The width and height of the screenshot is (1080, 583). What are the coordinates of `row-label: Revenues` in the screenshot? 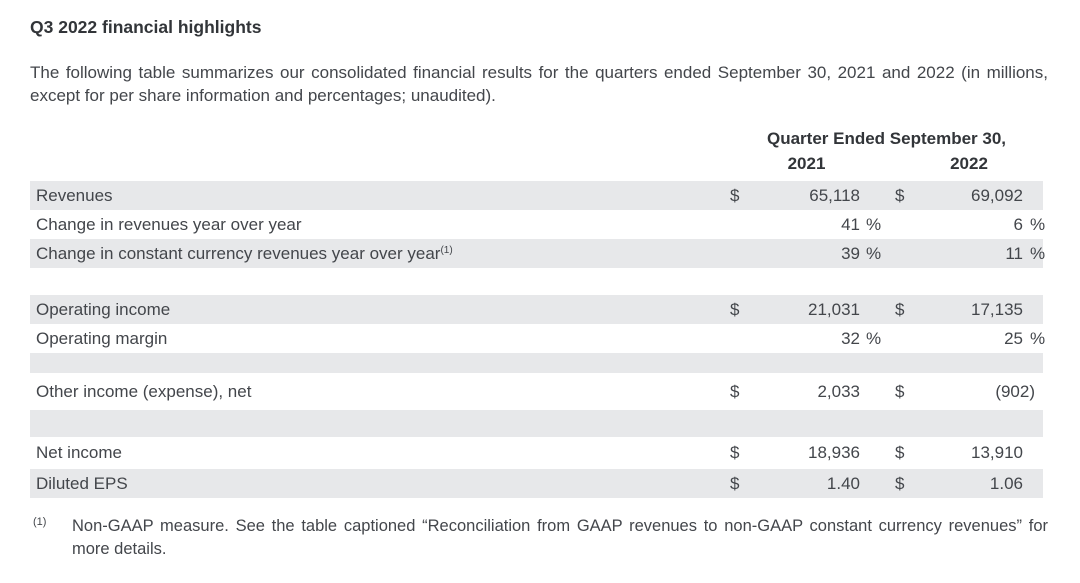 It's located at (74, 195).